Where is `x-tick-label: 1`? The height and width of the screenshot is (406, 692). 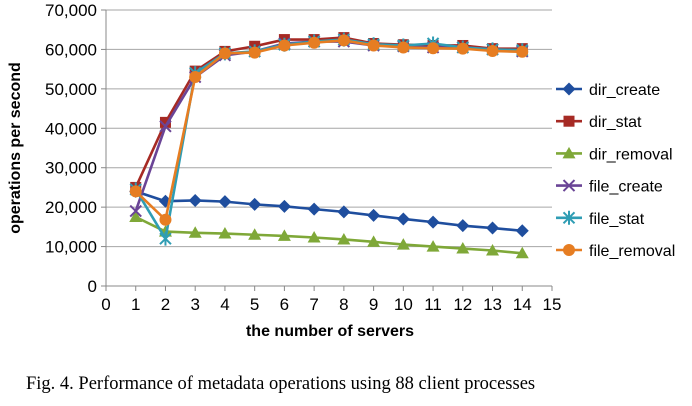 x-tick-label: 1 is located at coordinates (135, 304).